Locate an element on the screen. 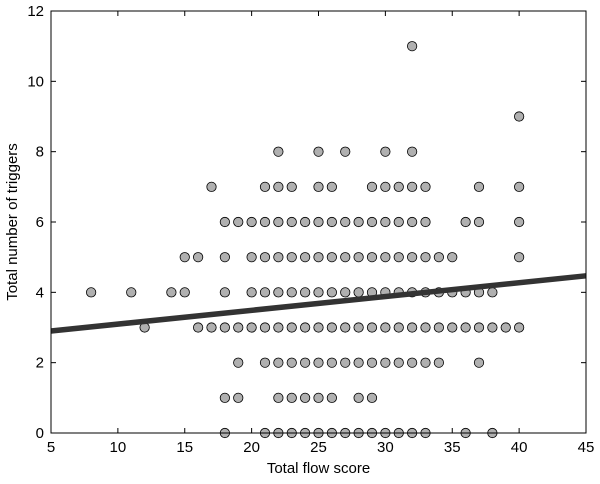 This screenshot has height=484, width=600. y-axis-label: Total number of triggers is located at coordinates (12, 222).